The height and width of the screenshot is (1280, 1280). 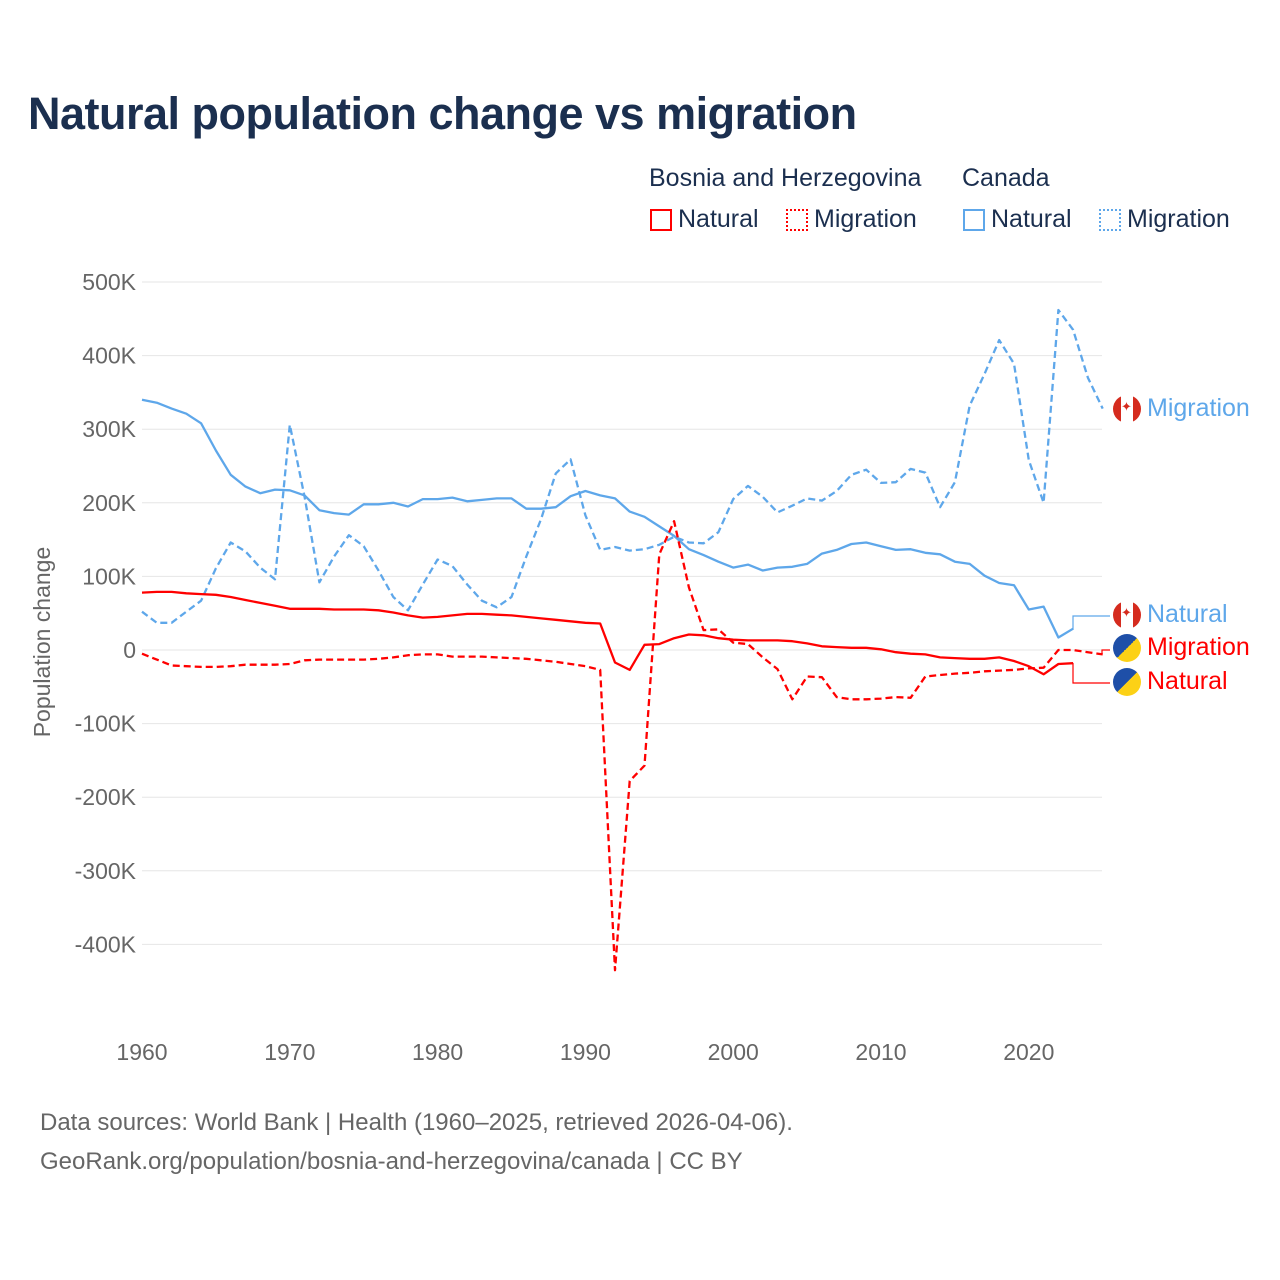 What do you see at coordinates (1091, 622) in the screenshot?
I see `connector-ca-natural` at bounding box center [1091, 622].